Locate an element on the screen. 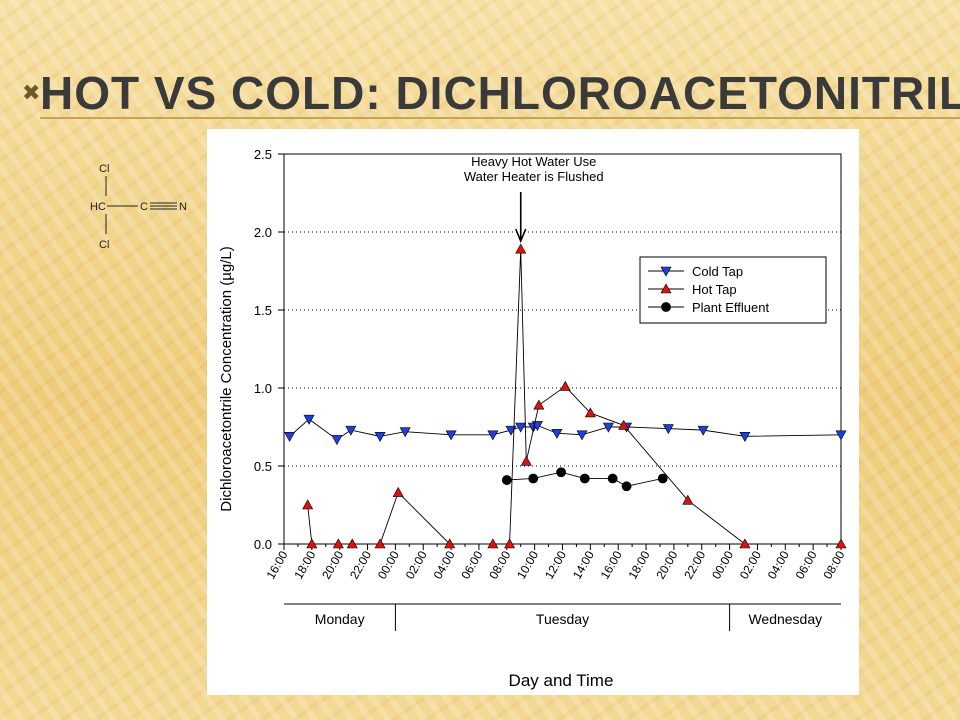 This screenshot has width=960, height=720. annotation-arrow-head is located at coordinates (520, 236).